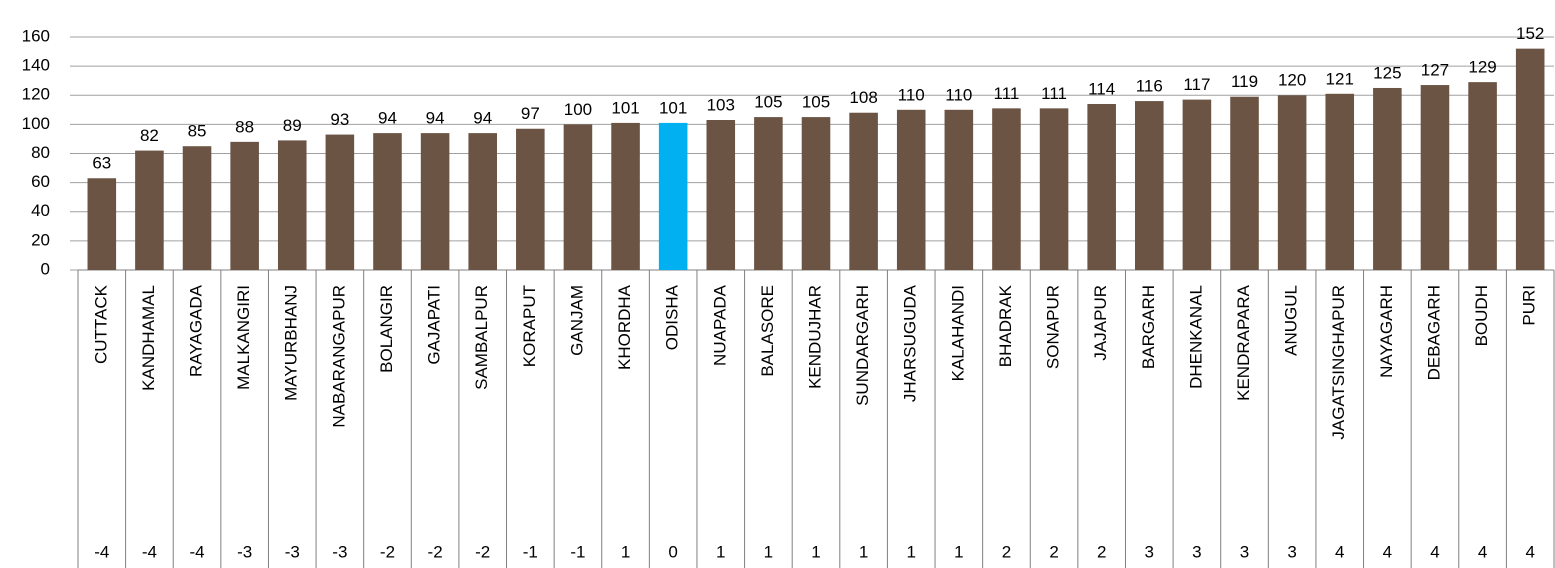  I want to click on value-label: 127, so click(1435, 70).